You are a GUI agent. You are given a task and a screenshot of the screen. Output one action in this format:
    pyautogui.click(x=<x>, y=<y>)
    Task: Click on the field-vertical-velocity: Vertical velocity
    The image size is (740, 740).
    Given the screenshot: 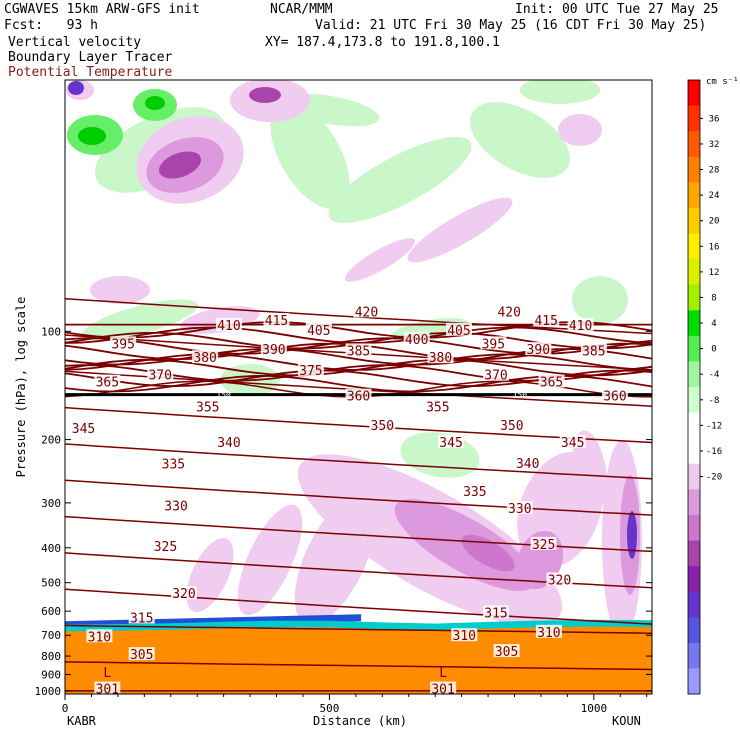 What is the action you would take?
    pyautogui.click(x=75, y=42)
    